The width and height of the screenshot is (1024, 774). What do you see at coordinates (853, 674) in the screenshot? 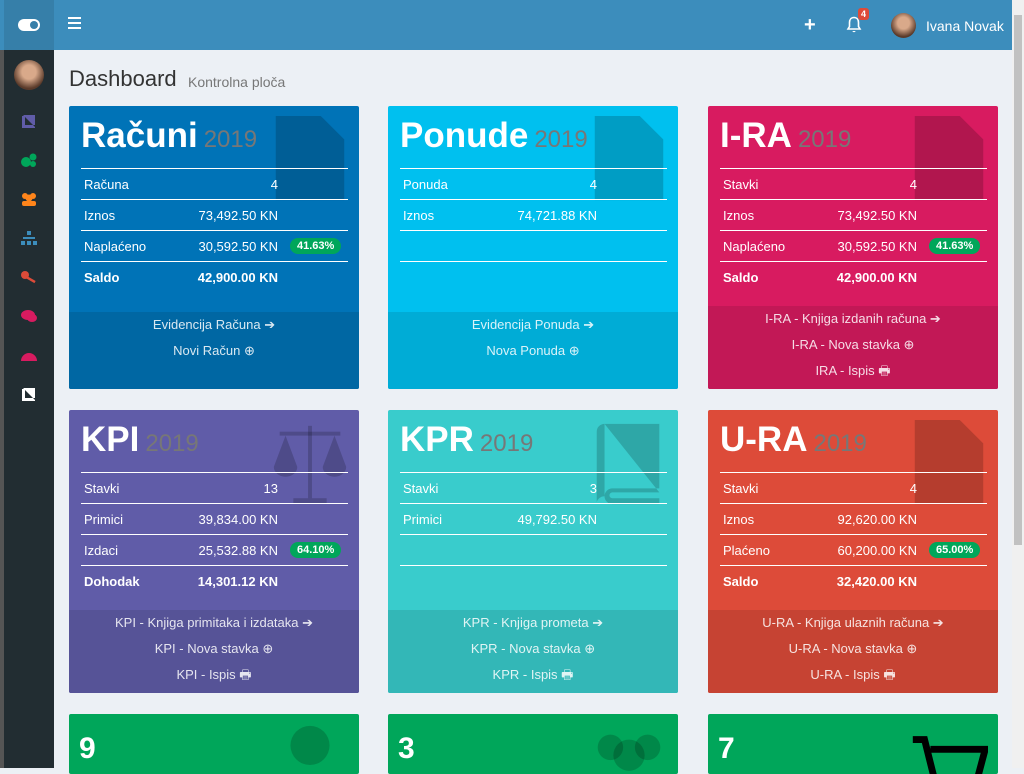
I see `card-link: U-RA - Ispis 🖶` at bounding box center [853, 674].